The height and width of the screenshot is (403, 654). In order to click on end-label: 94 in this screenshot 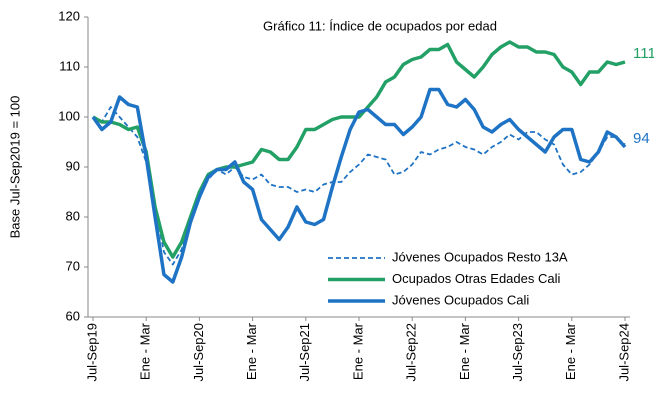, I will do `click(641, 138)`.